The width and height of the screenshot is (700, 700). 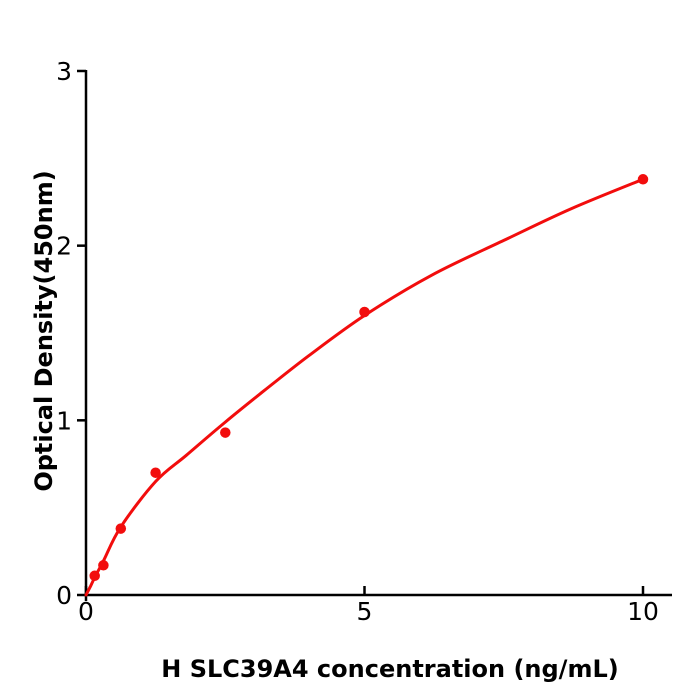 What do you see at coordinates (364, 590) in the screenshot?
I see `x-axis-ticks` at bounding box center [364, 590].